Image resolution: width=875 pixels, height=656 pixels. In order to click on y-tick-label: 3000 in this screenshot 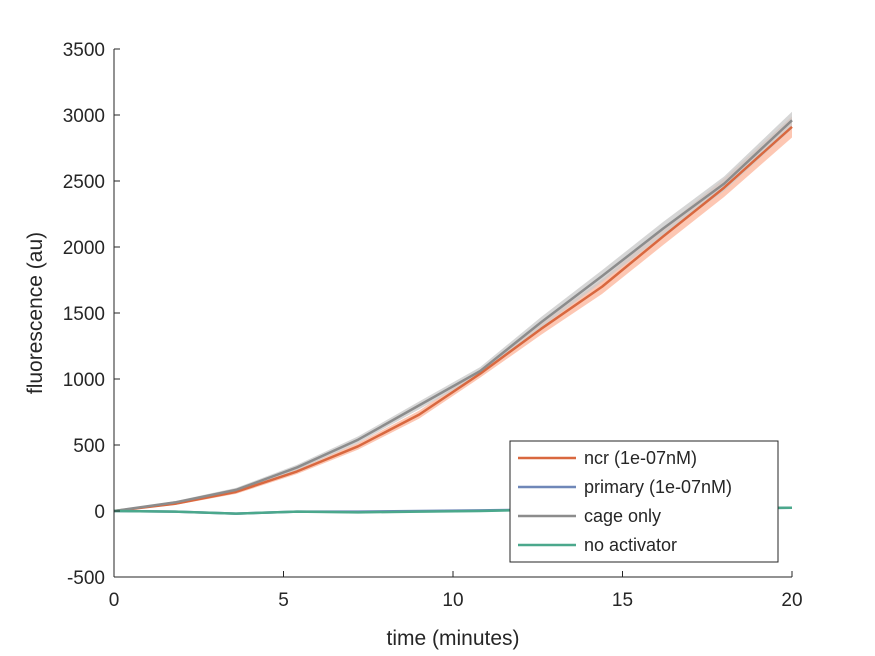, I will do `click(84, 116)`.